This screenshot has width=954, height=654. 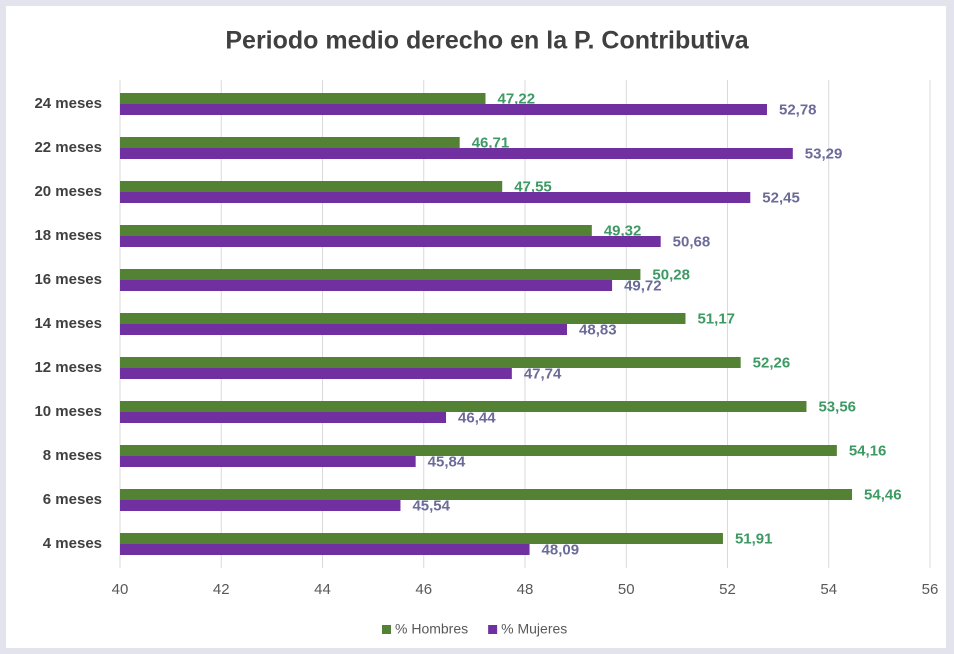 I want to click on data-label: 47,55, so click(x=533, y=186).